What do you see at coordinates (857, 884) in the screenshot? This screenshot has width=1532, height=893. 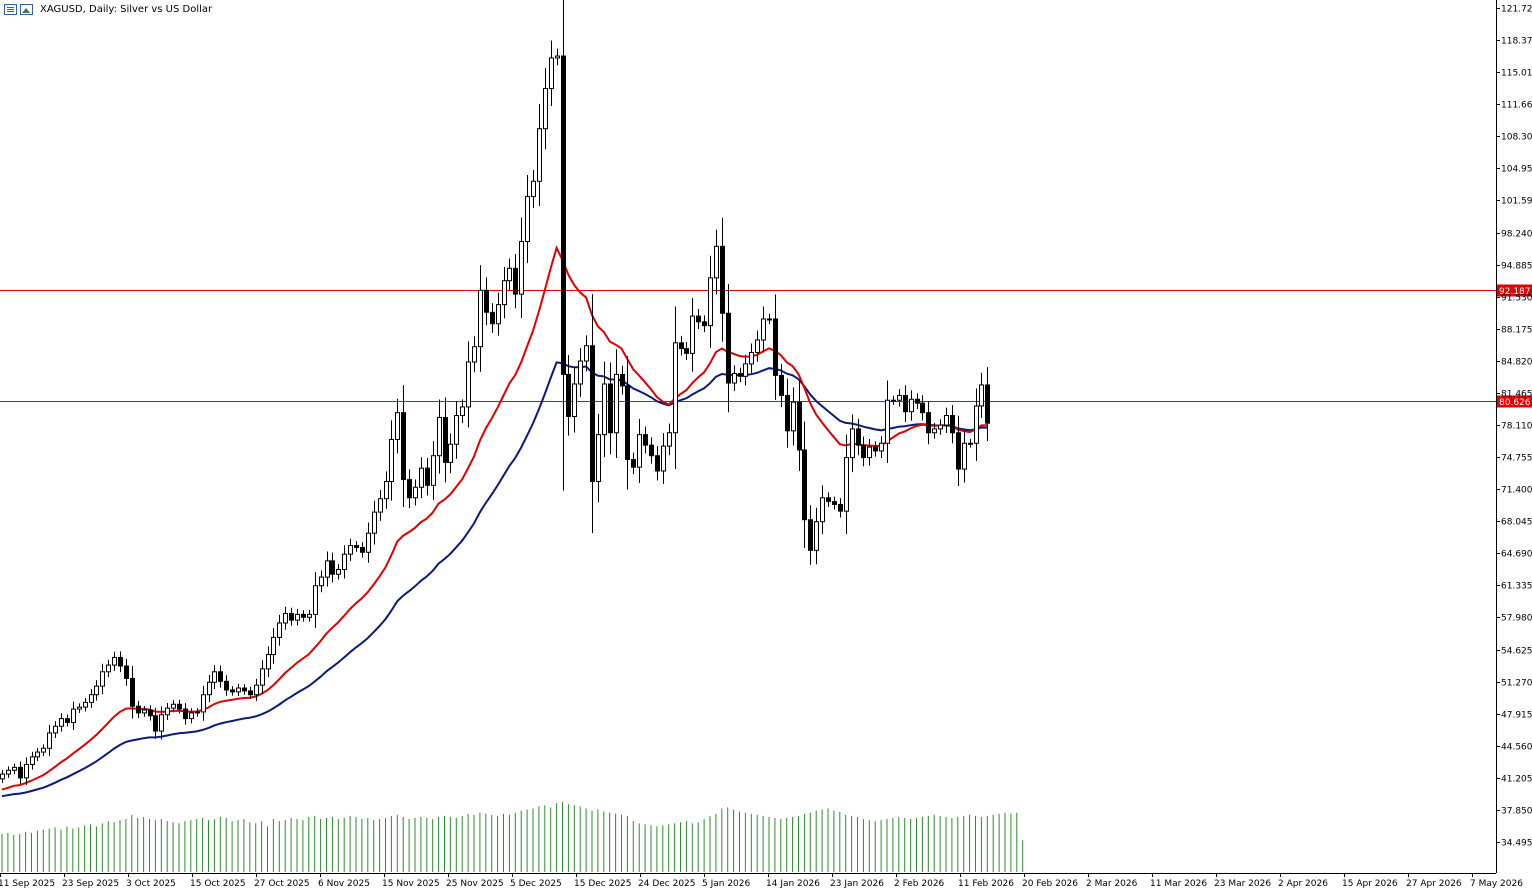 I see `time-tick-label: 23 Jan 2026` at bounding box center [857, 884].